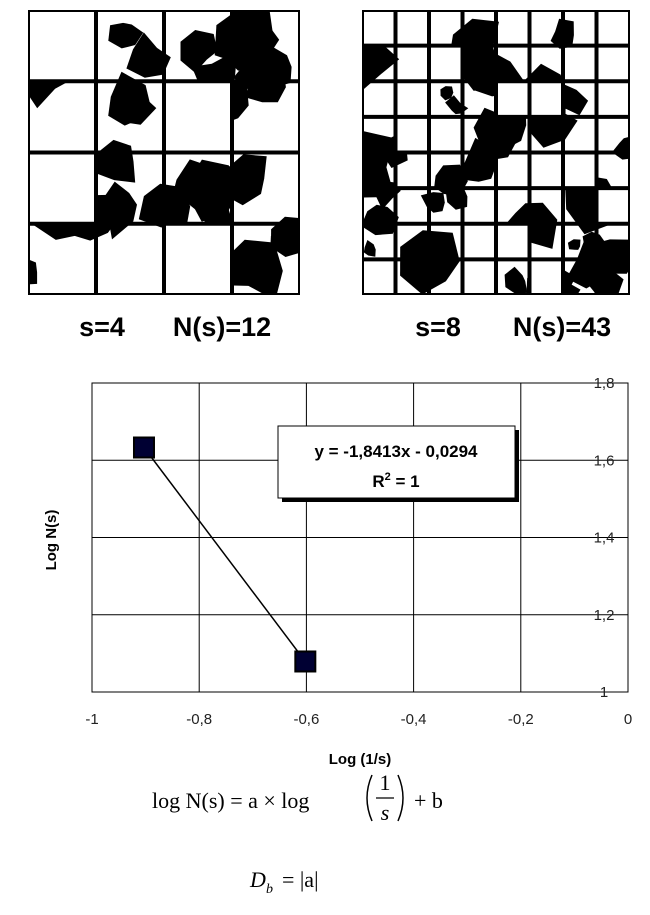 This screenshot has width=650, height=915. What do you see at coordinates (562, 327) in the screenshot?
I see `panel-count: N(s)=43` at bounding box center [562, 327].